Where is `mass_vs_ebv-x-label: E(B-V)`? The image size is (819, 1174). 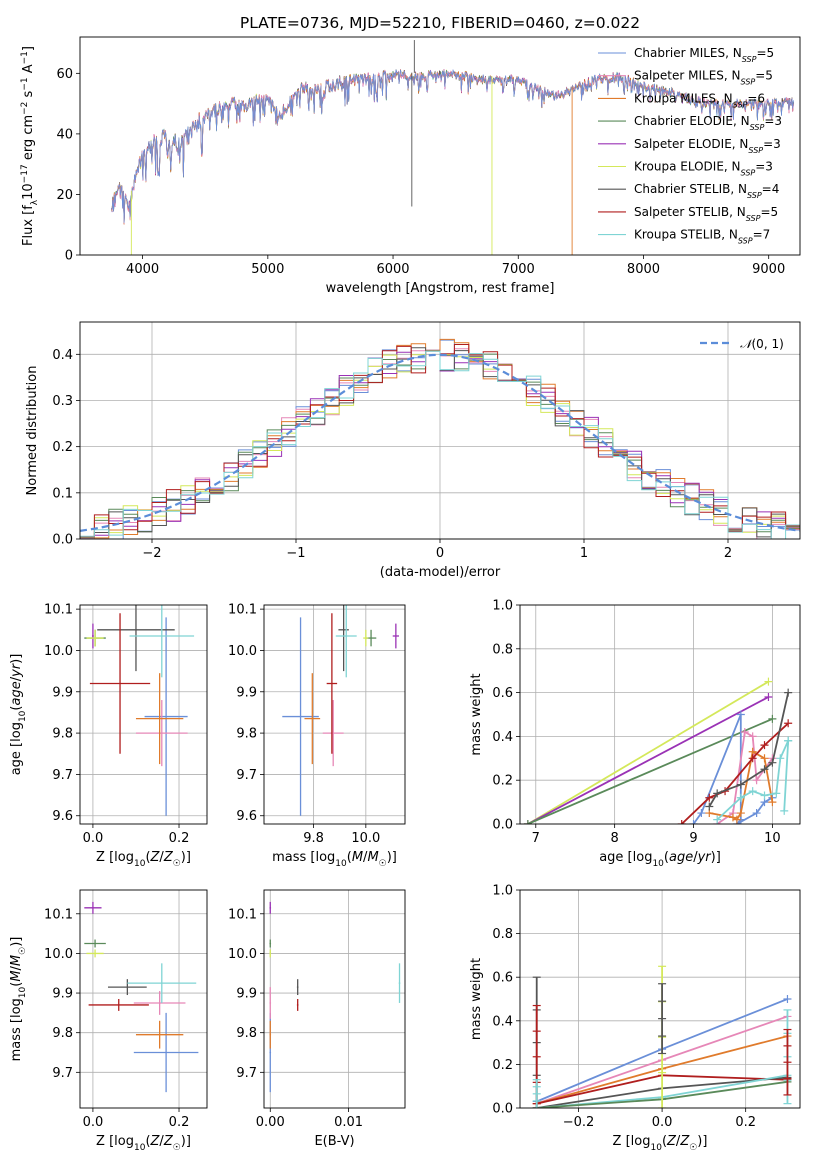 mass_vs_ebv-x-label: E(B-V) is located at coordinates (334, 1141).